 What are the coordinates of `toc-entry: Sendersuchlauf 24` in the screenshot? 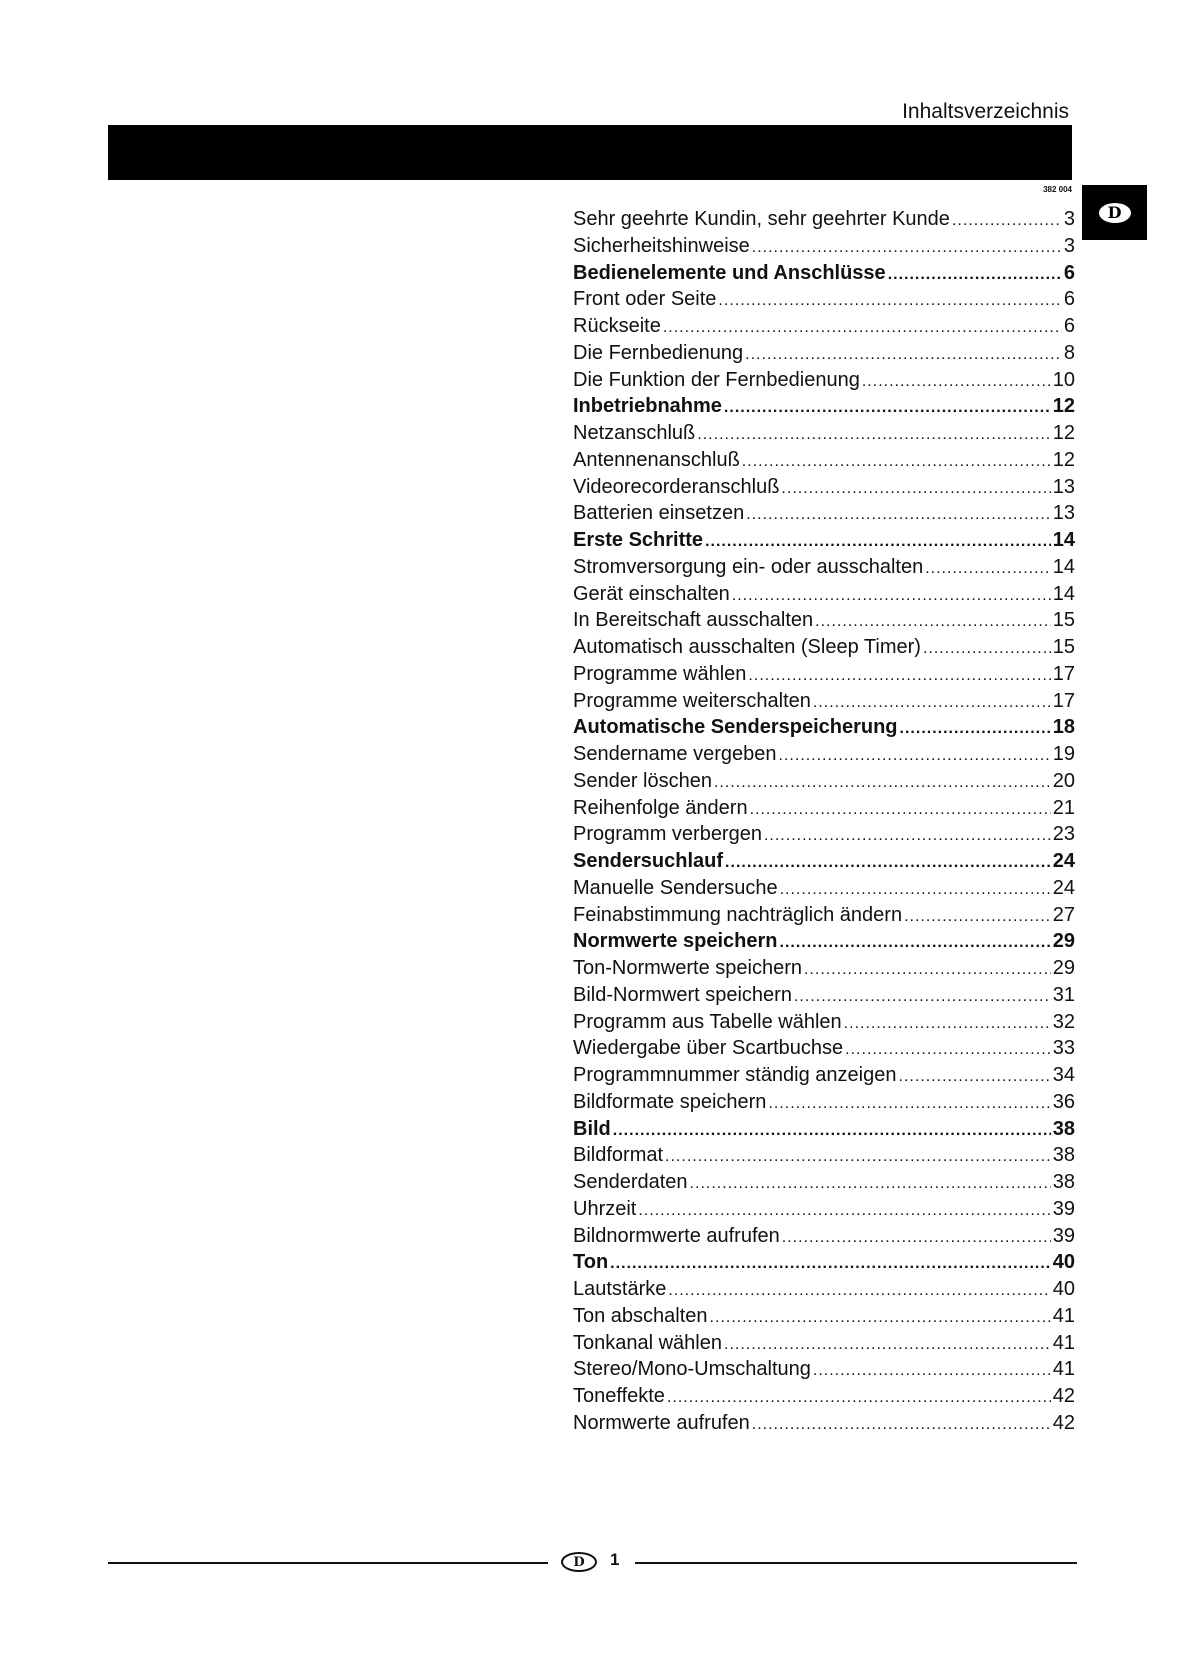 It's located at (824, 863).